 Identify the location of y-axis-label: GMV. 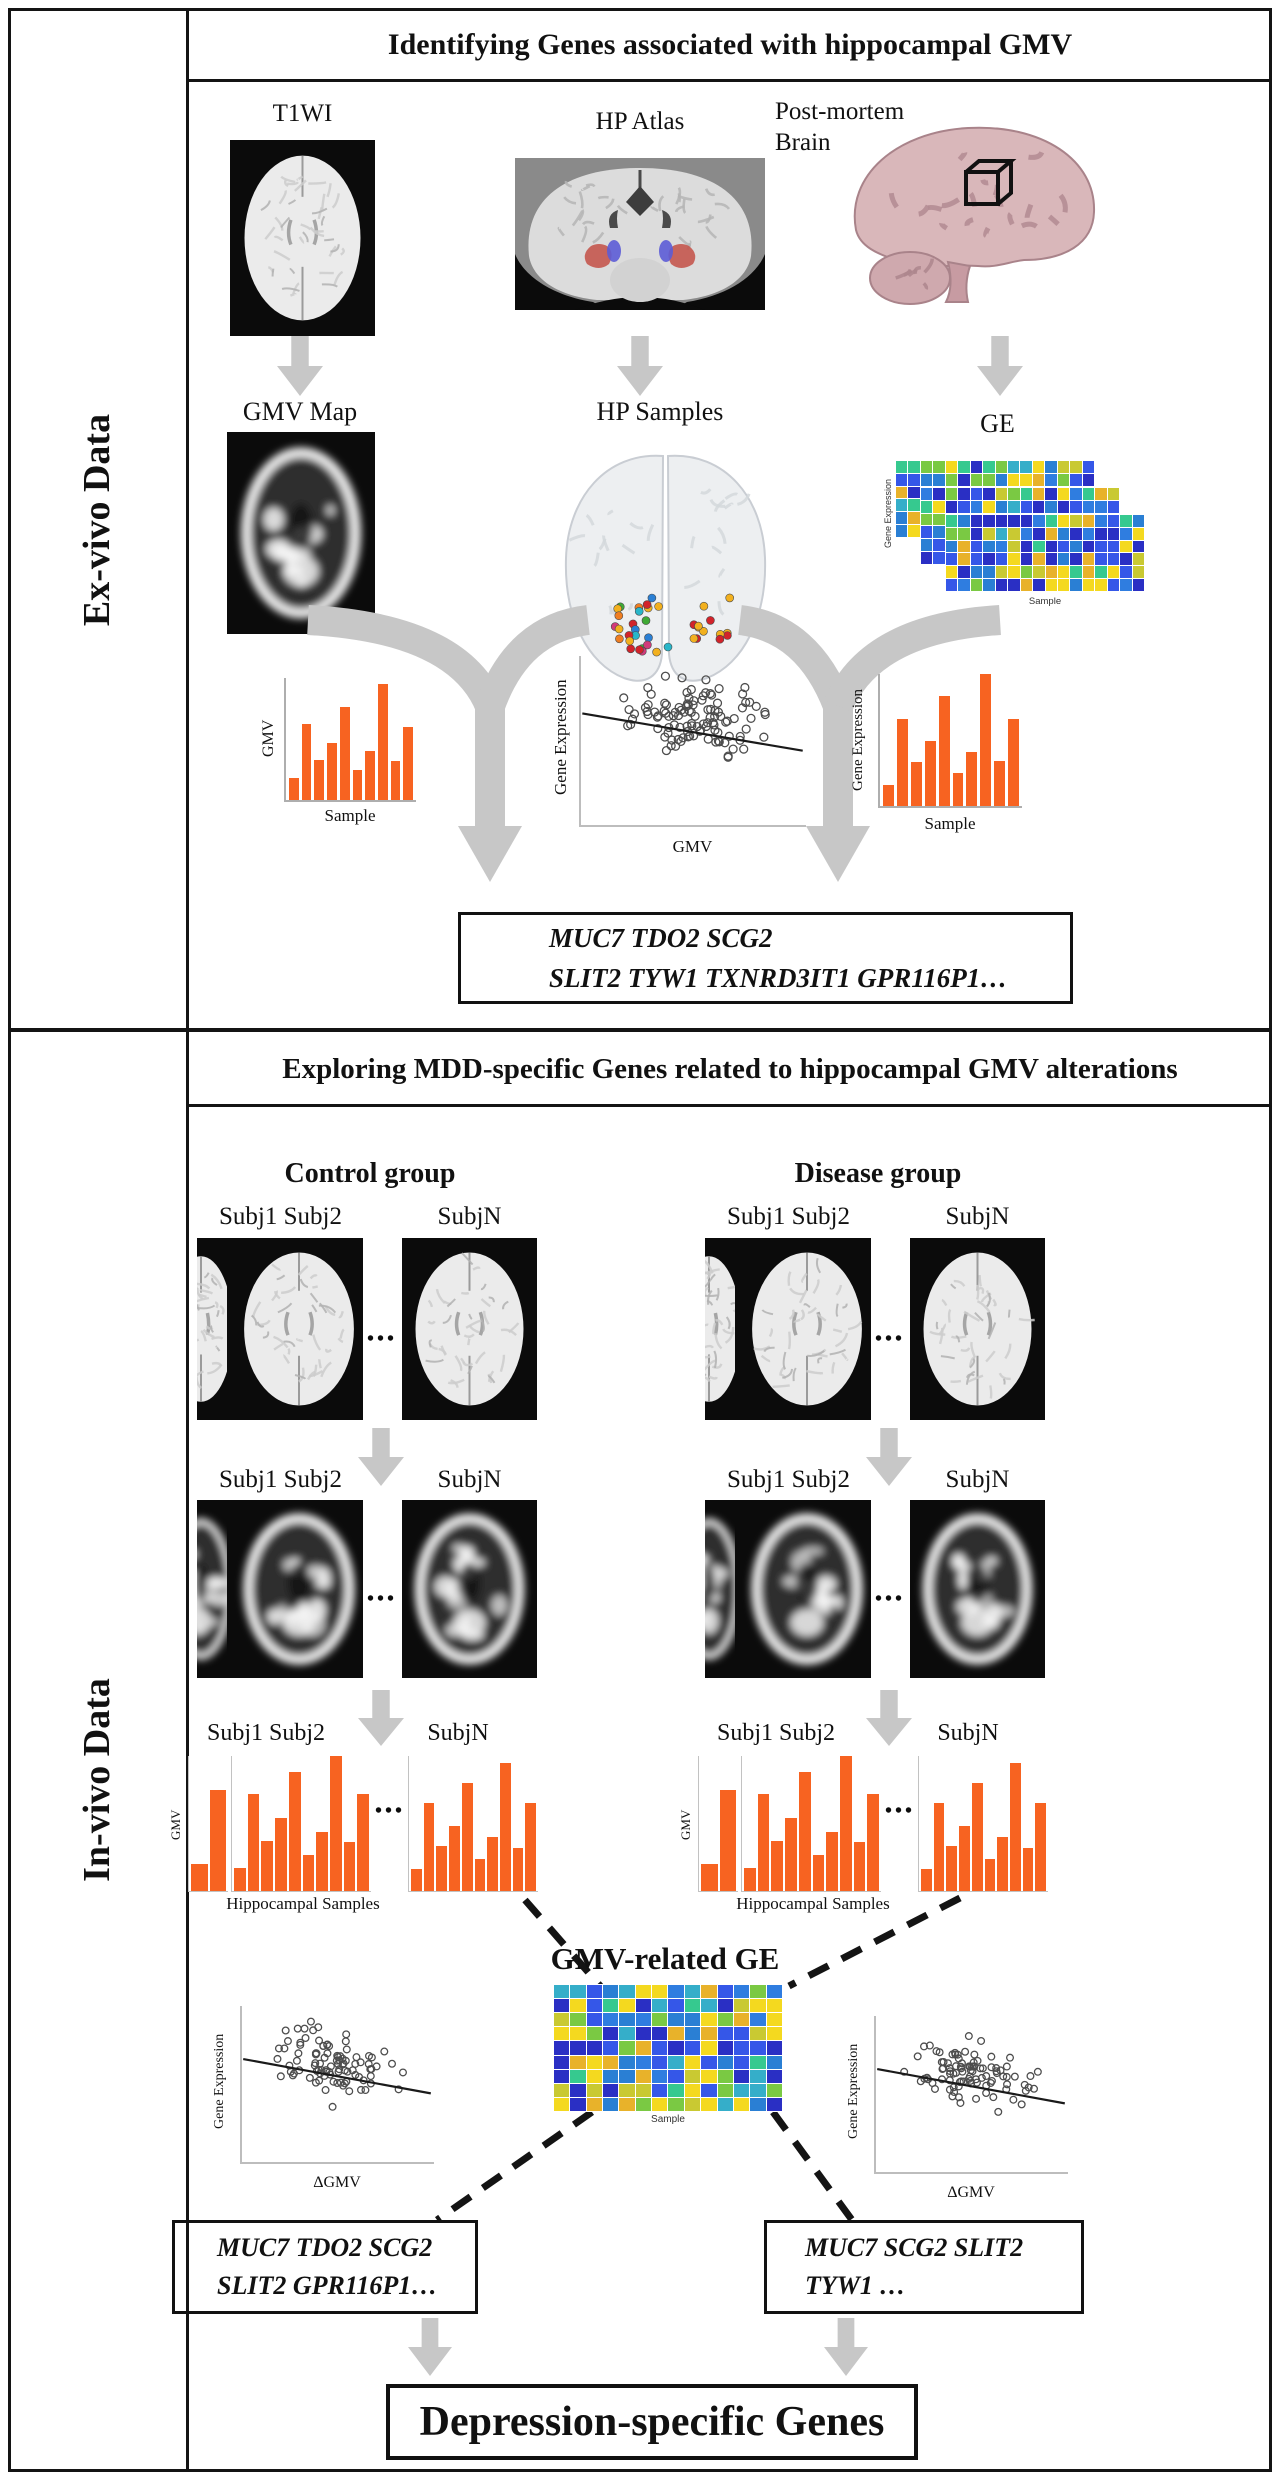
(268, 738).